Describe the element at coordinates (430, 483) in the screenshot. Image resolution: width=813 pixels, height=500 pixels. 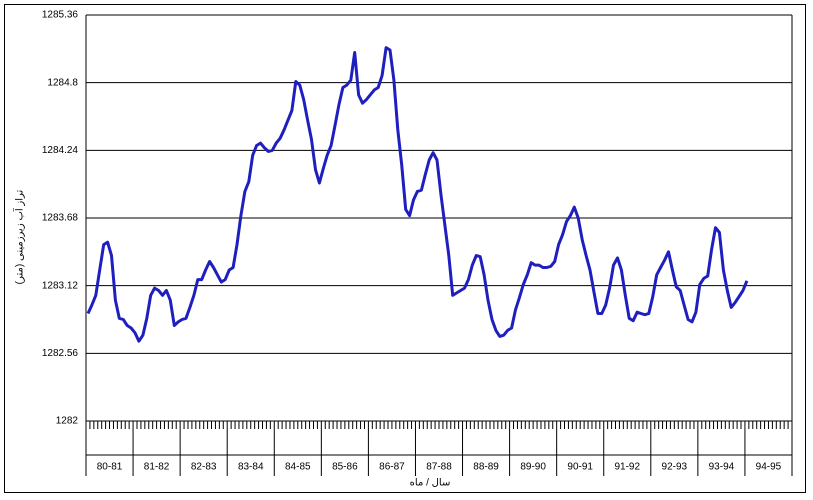
I see `x-axis-label: سال / ماه` at that location.